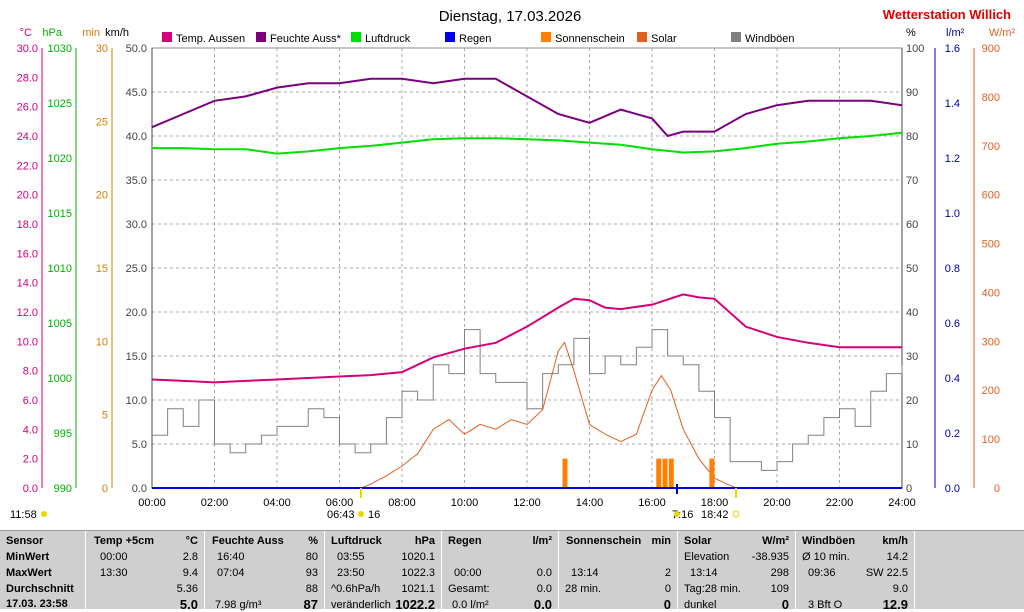 This screenshot has width=1024, height=612. What do you see at coordinates (991, 49) in the screenshot?
I see `solar-axis-tick: 900` at bounding box center [991, 49].